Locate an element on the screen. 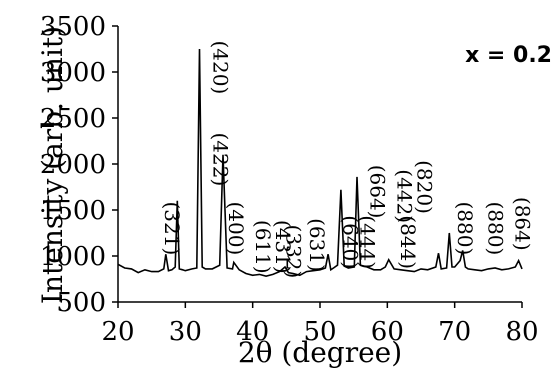  y-tick-label: 1000 is located at coordinates (73, 257).